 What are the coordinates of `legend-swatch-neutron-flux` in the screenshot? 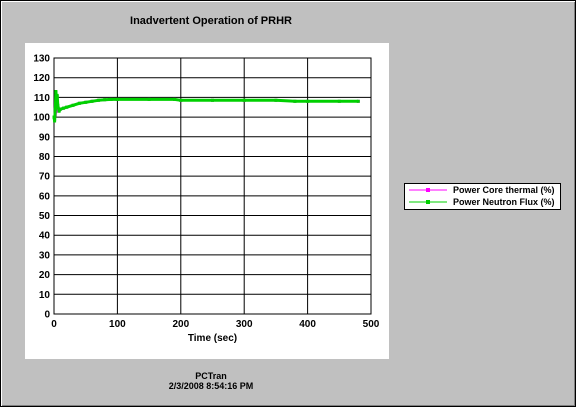 It's located at (428, 202).